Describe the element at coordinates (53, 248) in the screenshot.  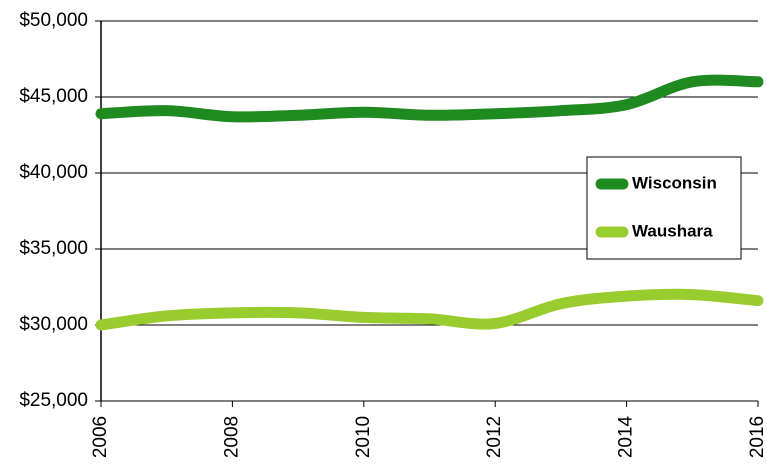
I see `y-tick-label: $35,000` at that location.